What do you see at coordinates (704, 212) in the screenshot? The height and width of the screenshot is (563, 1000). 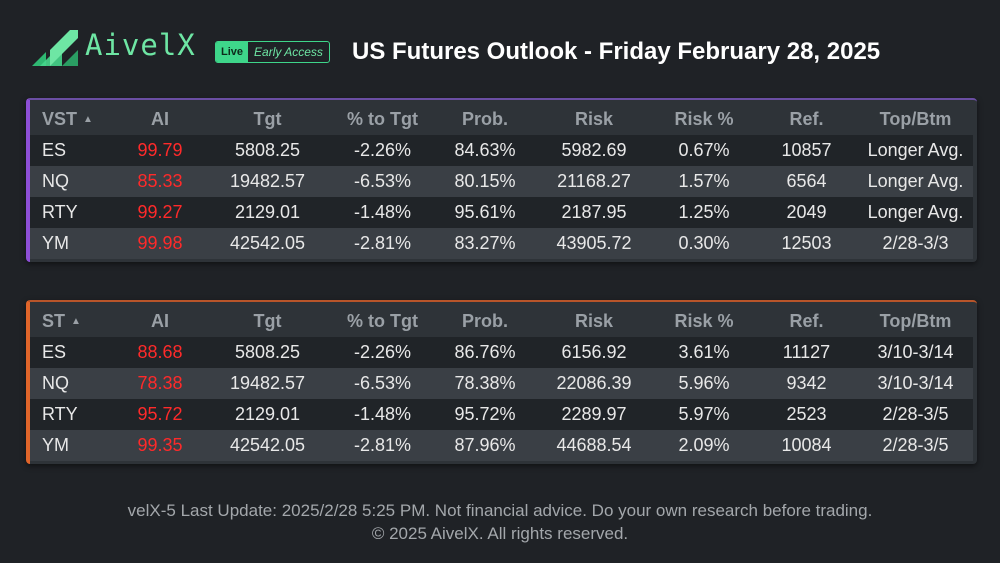 I see `risk-pct-cell: 1.25%` at bounding box center [704, 212].